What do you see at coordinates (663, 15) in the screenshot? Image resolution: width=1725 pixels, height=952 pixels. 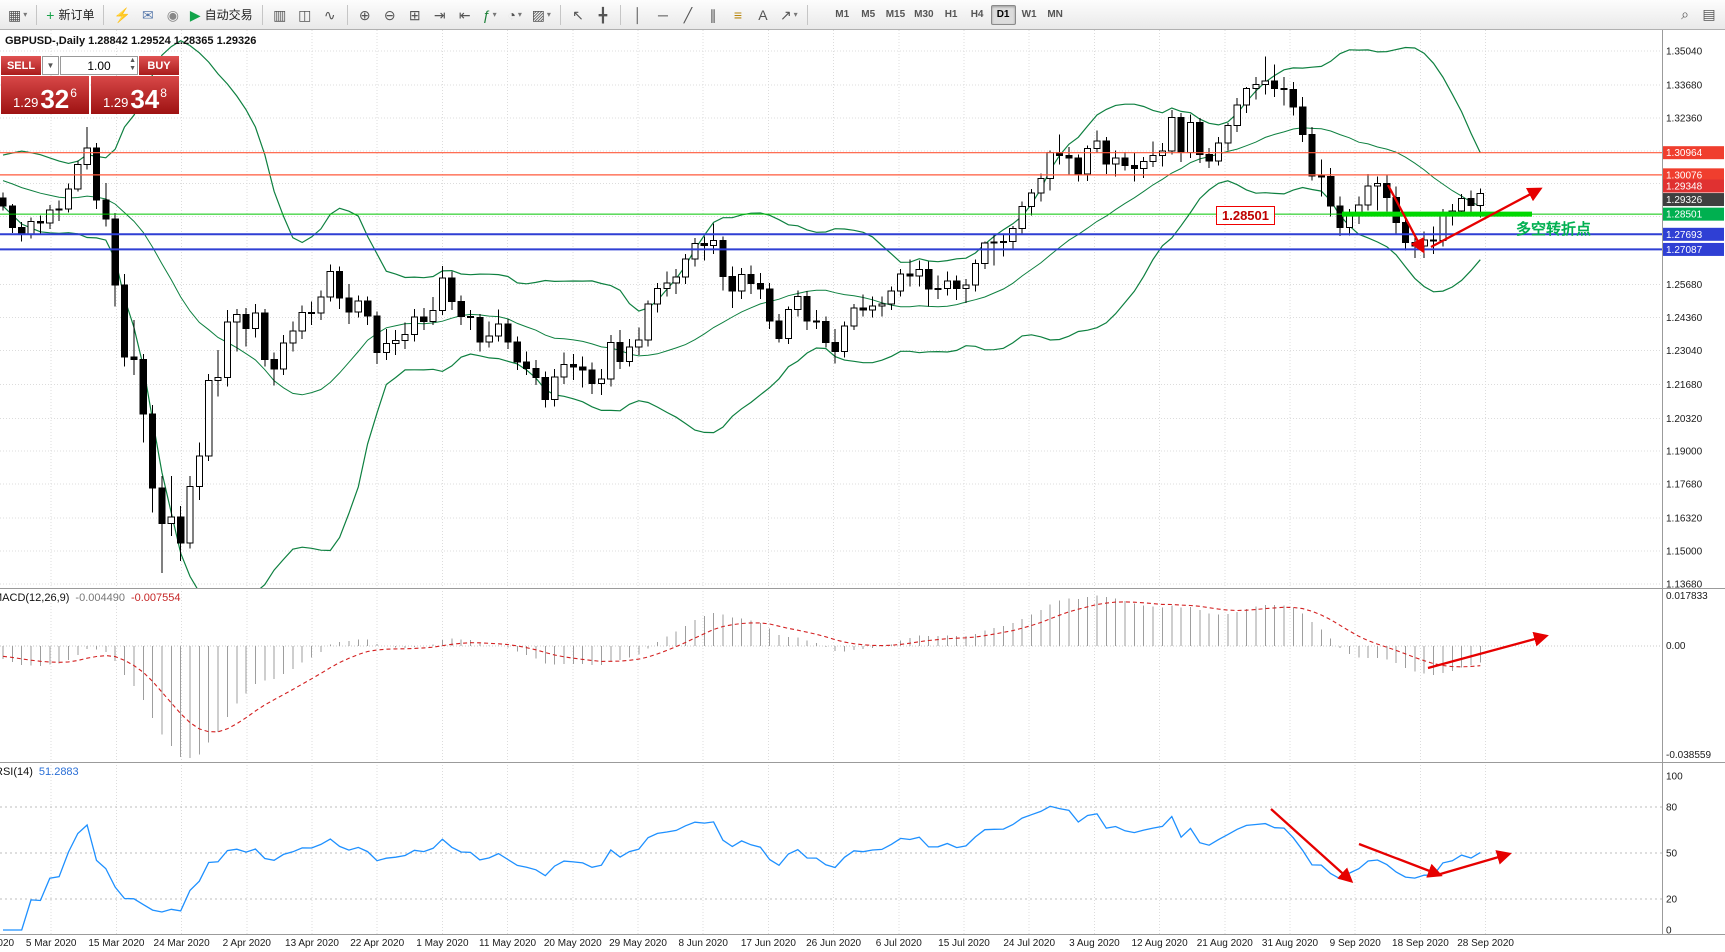 I see `horizontal-line-icon: ─` at bounding box center [663, 15].